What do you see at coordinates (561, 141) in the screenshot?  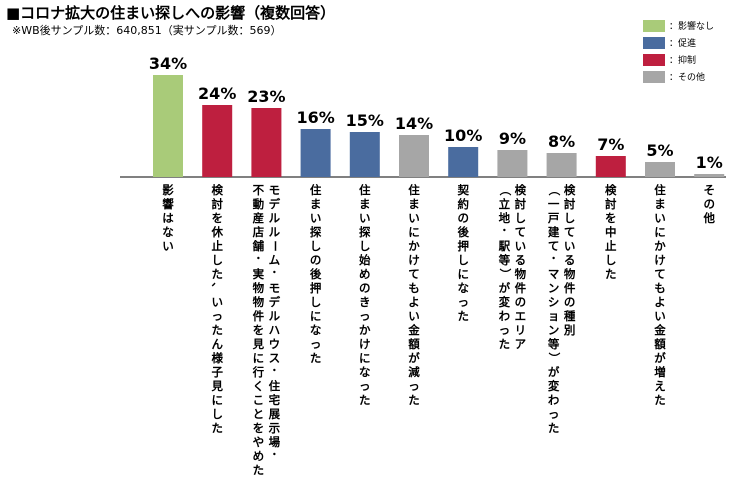 I see `data-label: 8%` at bounding box center [561, 141].